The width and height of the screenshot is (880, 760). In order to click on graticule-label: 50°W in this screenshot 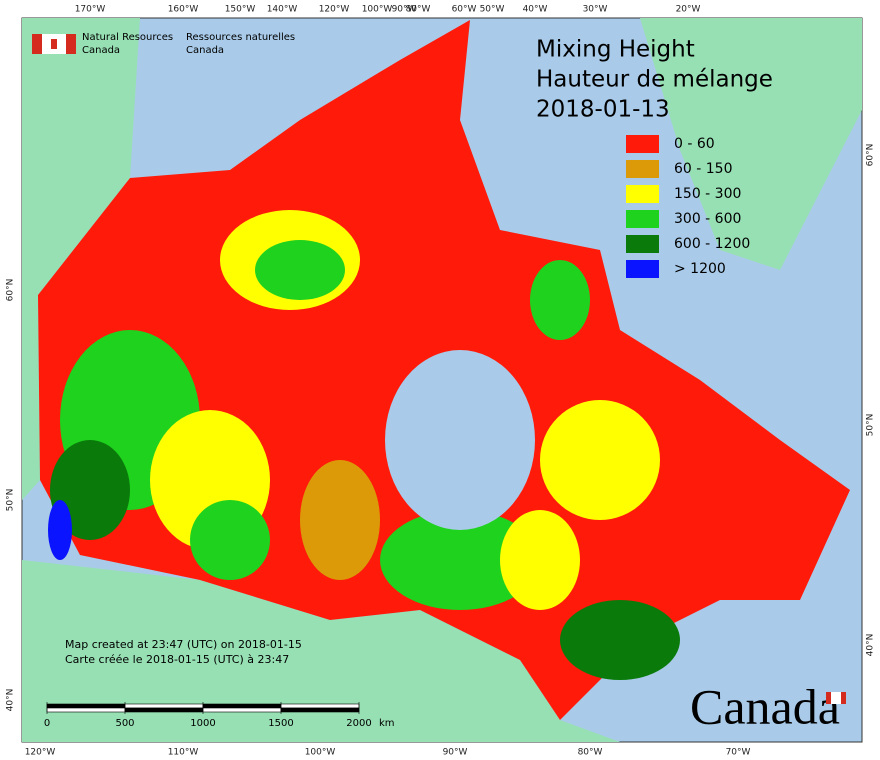, I will do `click(492, 10)`.